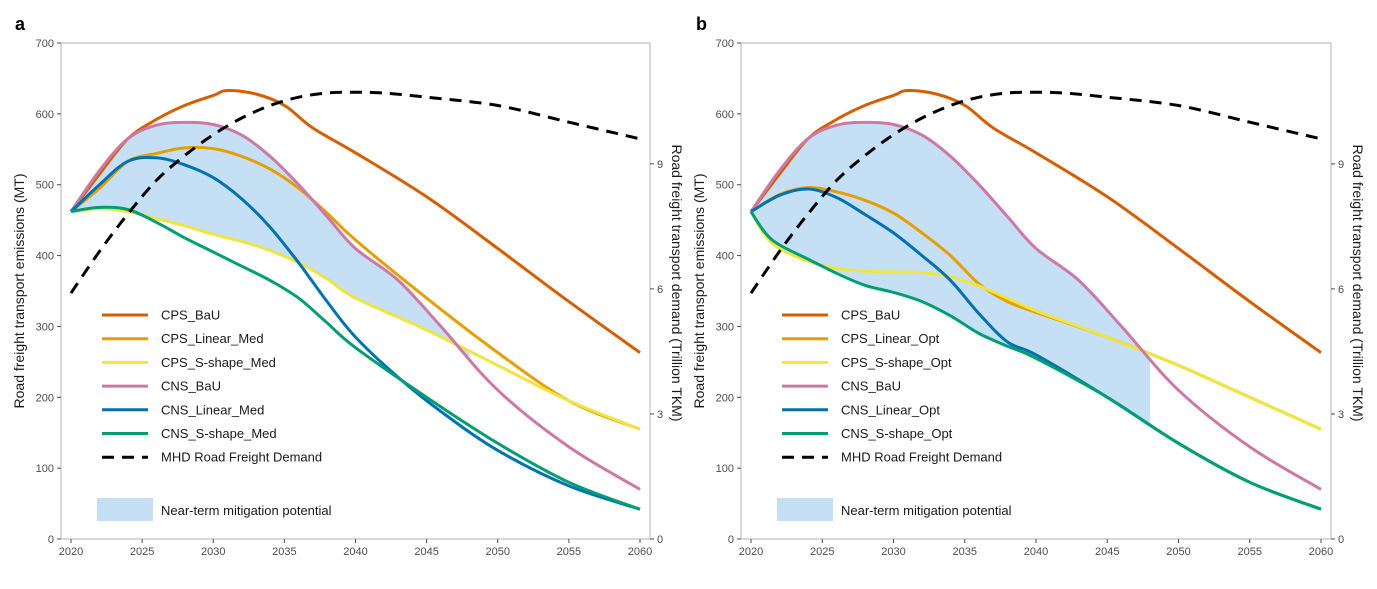 Image resolution: width=1377 pixels, height=589 pixels. Describe the element at coordinates (219, 433) in the screenshot. I see `legend-label-cns-sshape: CNS_S-shape_Med` at that location.